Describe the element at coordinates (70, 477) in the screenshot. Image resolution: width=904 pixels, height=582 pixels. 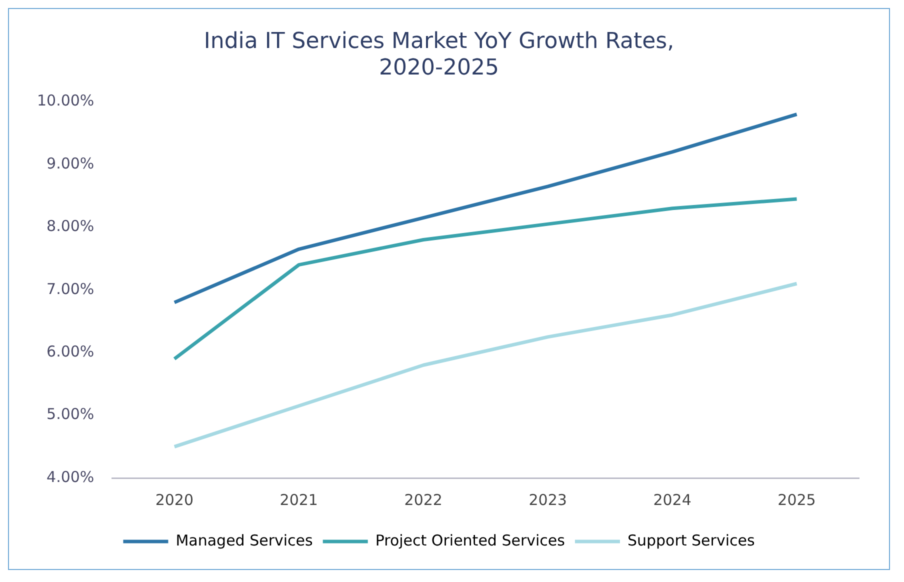
I see `y-tick-label: 4.00%` at that location.